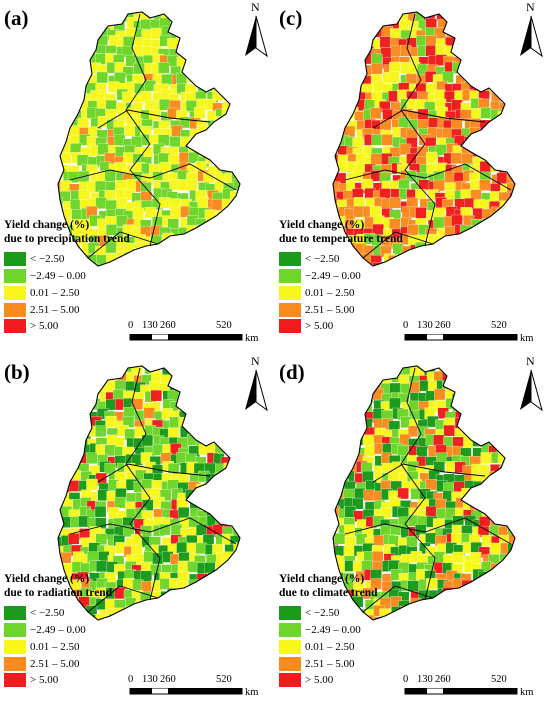  I want to click on legend-subtitle: due to temperature trend, so click(341, 239).